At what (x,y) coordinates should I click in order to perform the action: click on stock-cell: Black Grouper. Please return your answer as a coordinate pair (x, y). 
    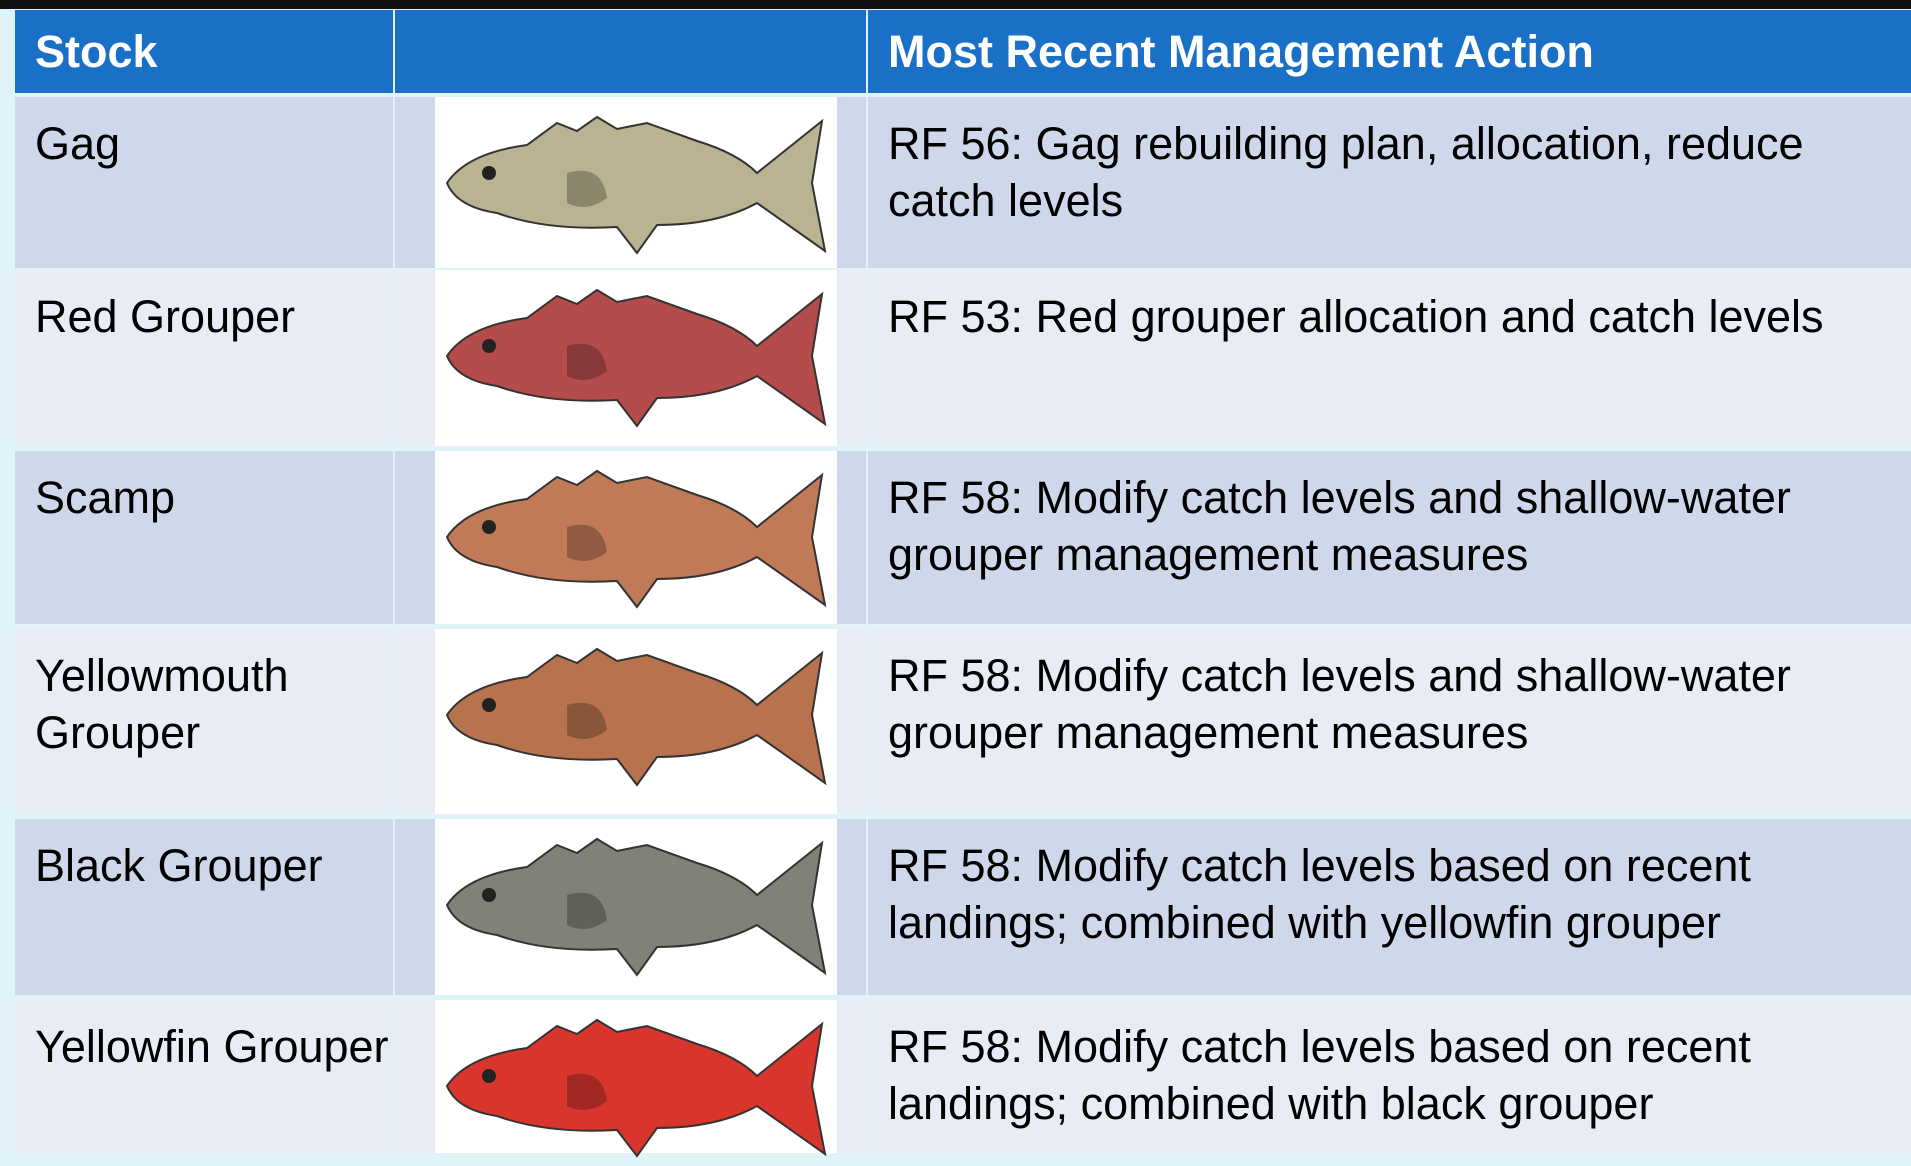
    Looking at the image, I should click on (204, 907).